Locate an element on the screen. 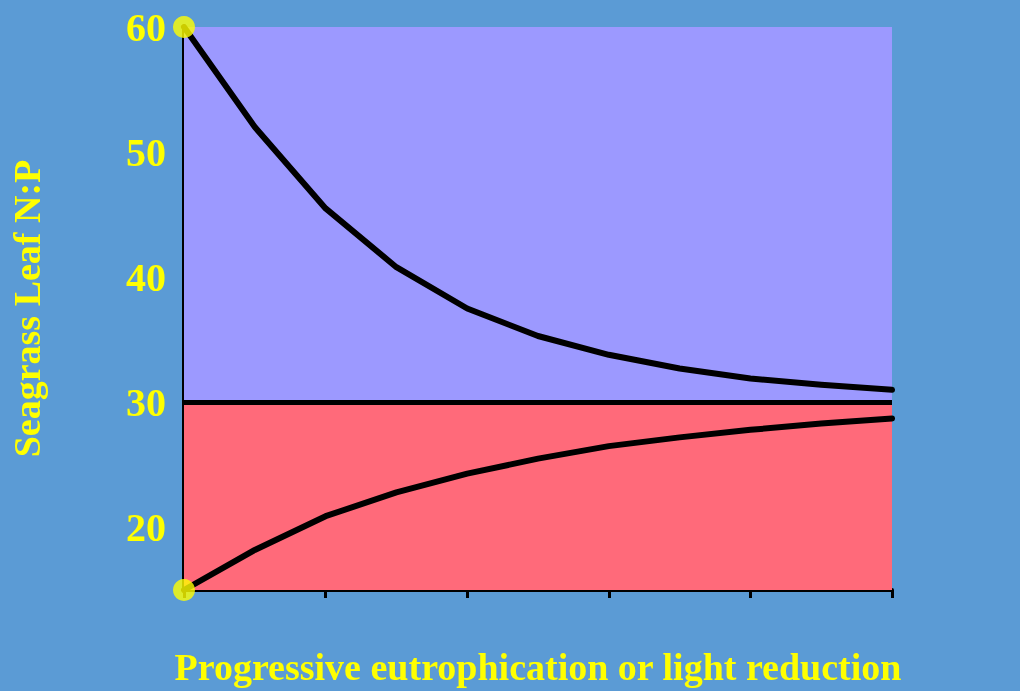  y-tick-label: 30 is located at coordinates (146, 402).